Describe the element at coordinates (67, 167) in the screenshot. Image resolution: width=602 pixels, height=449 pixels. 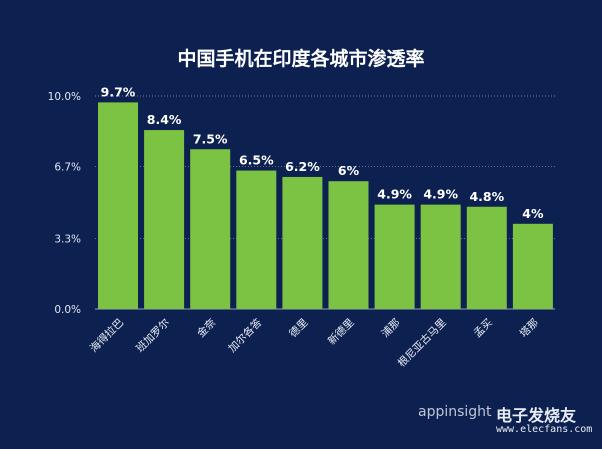
I see `y-tick-label: 6.7%` at that location.